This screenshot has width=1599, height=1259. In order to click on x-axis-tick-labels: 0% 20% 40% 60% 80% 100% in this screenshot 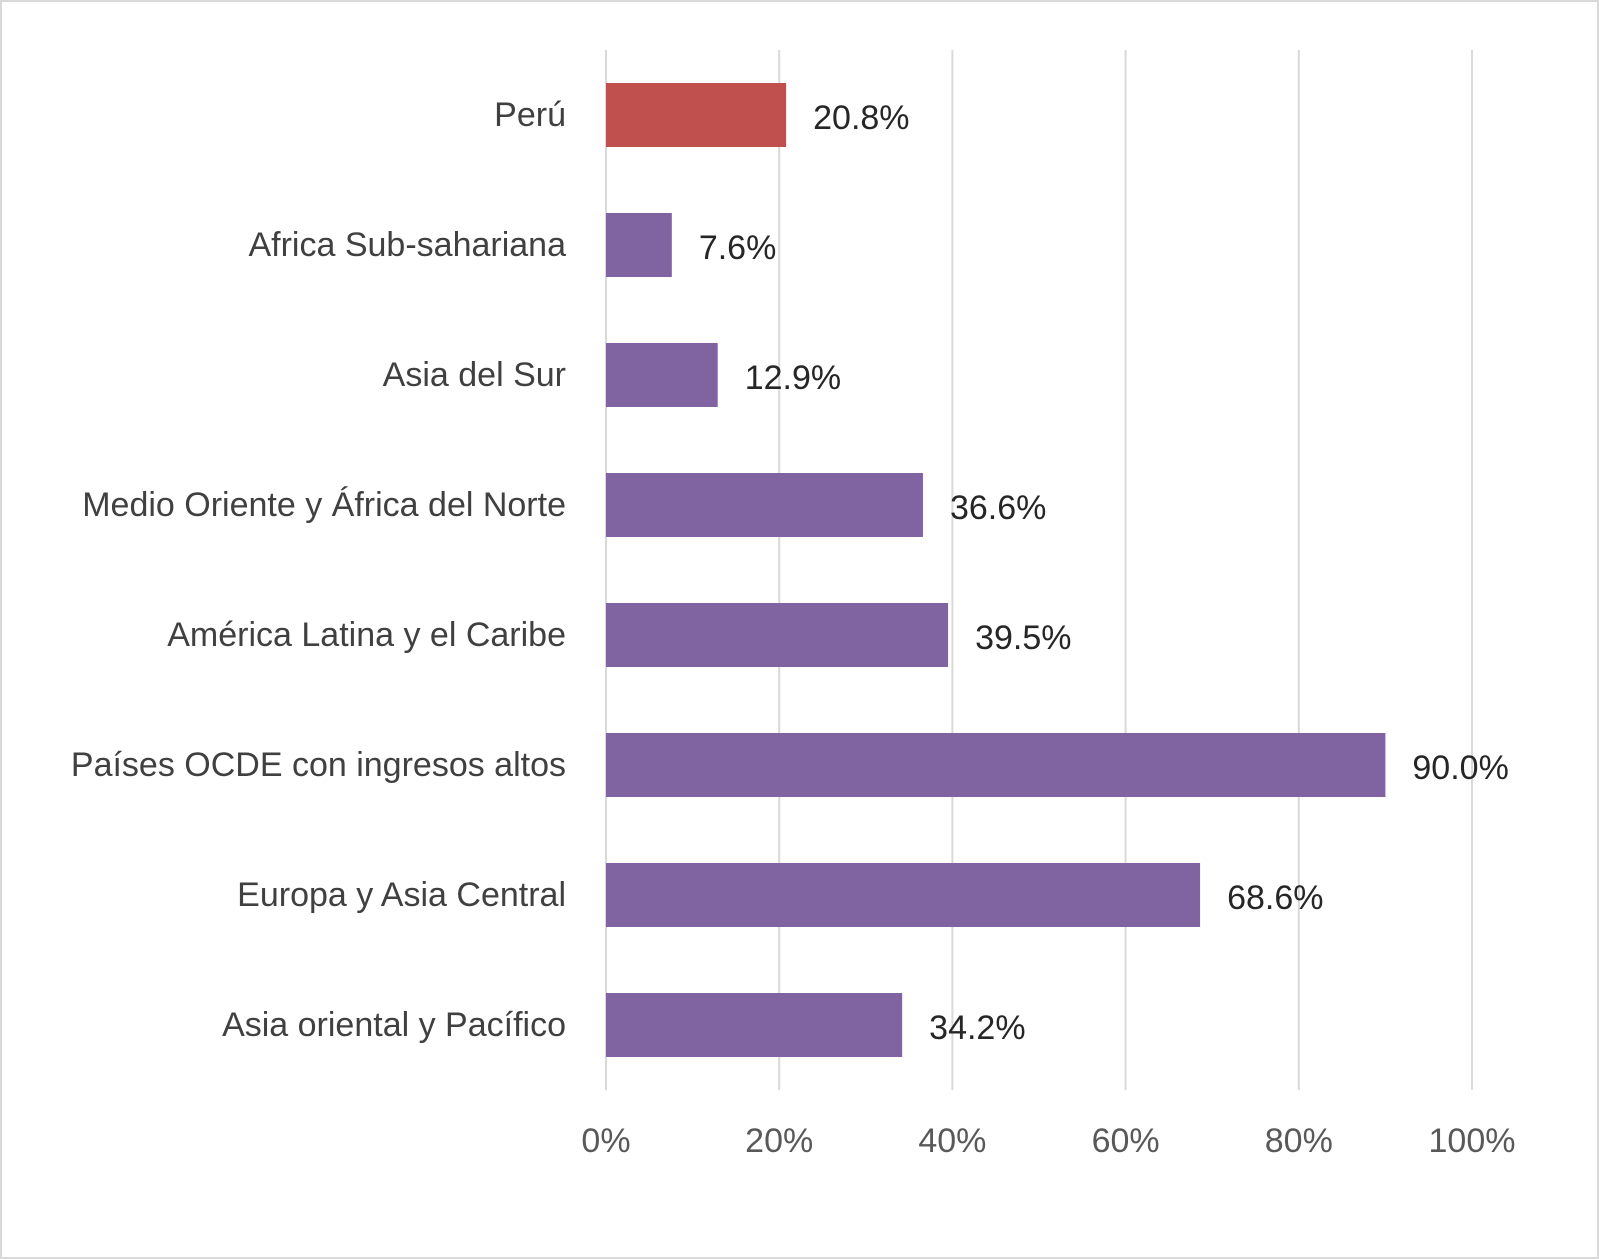, I will do `click(1048, 1141)`.